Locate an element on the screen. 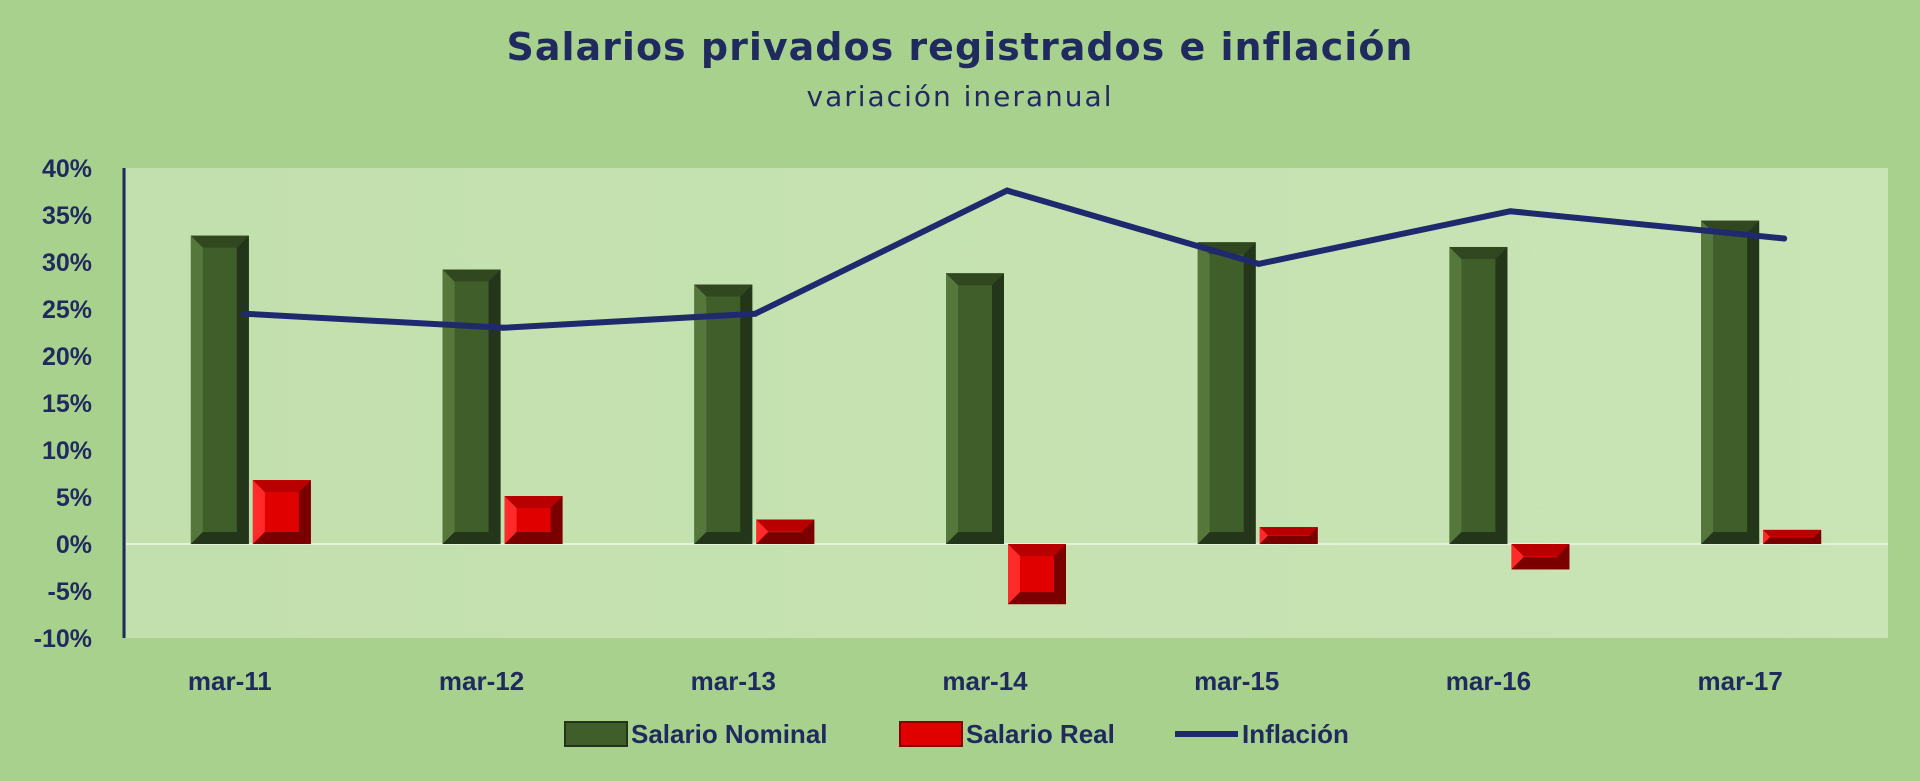 The width and height of the screenshot is (1920, 781). y-tick-label: -10% is located at coordinates (63, 639).